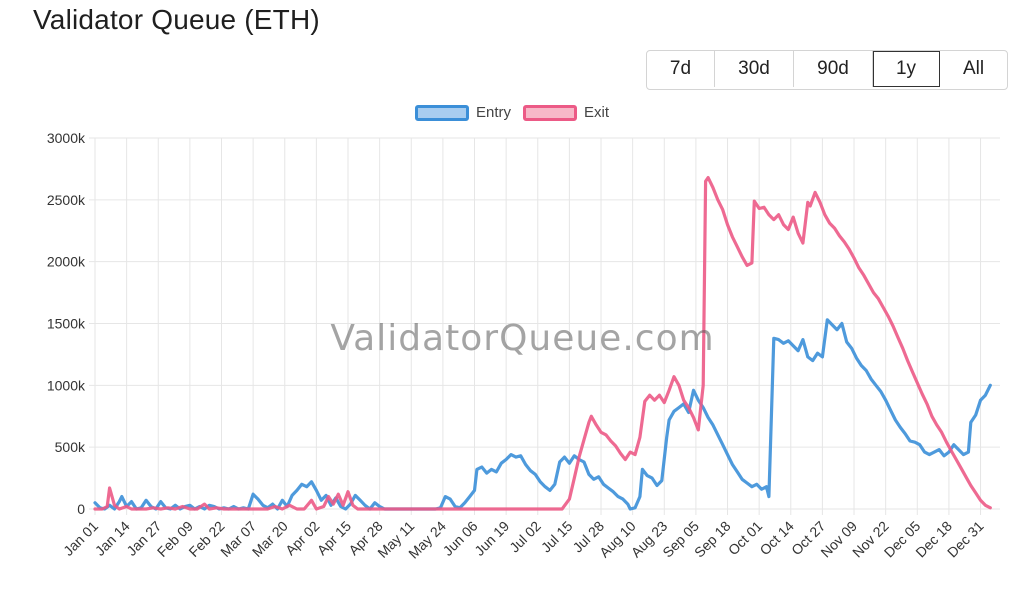 Image resolution: width=1024 pixels, height=597 pixels. I want to click on x-tick-label: Sep 18, so click(712, 539).